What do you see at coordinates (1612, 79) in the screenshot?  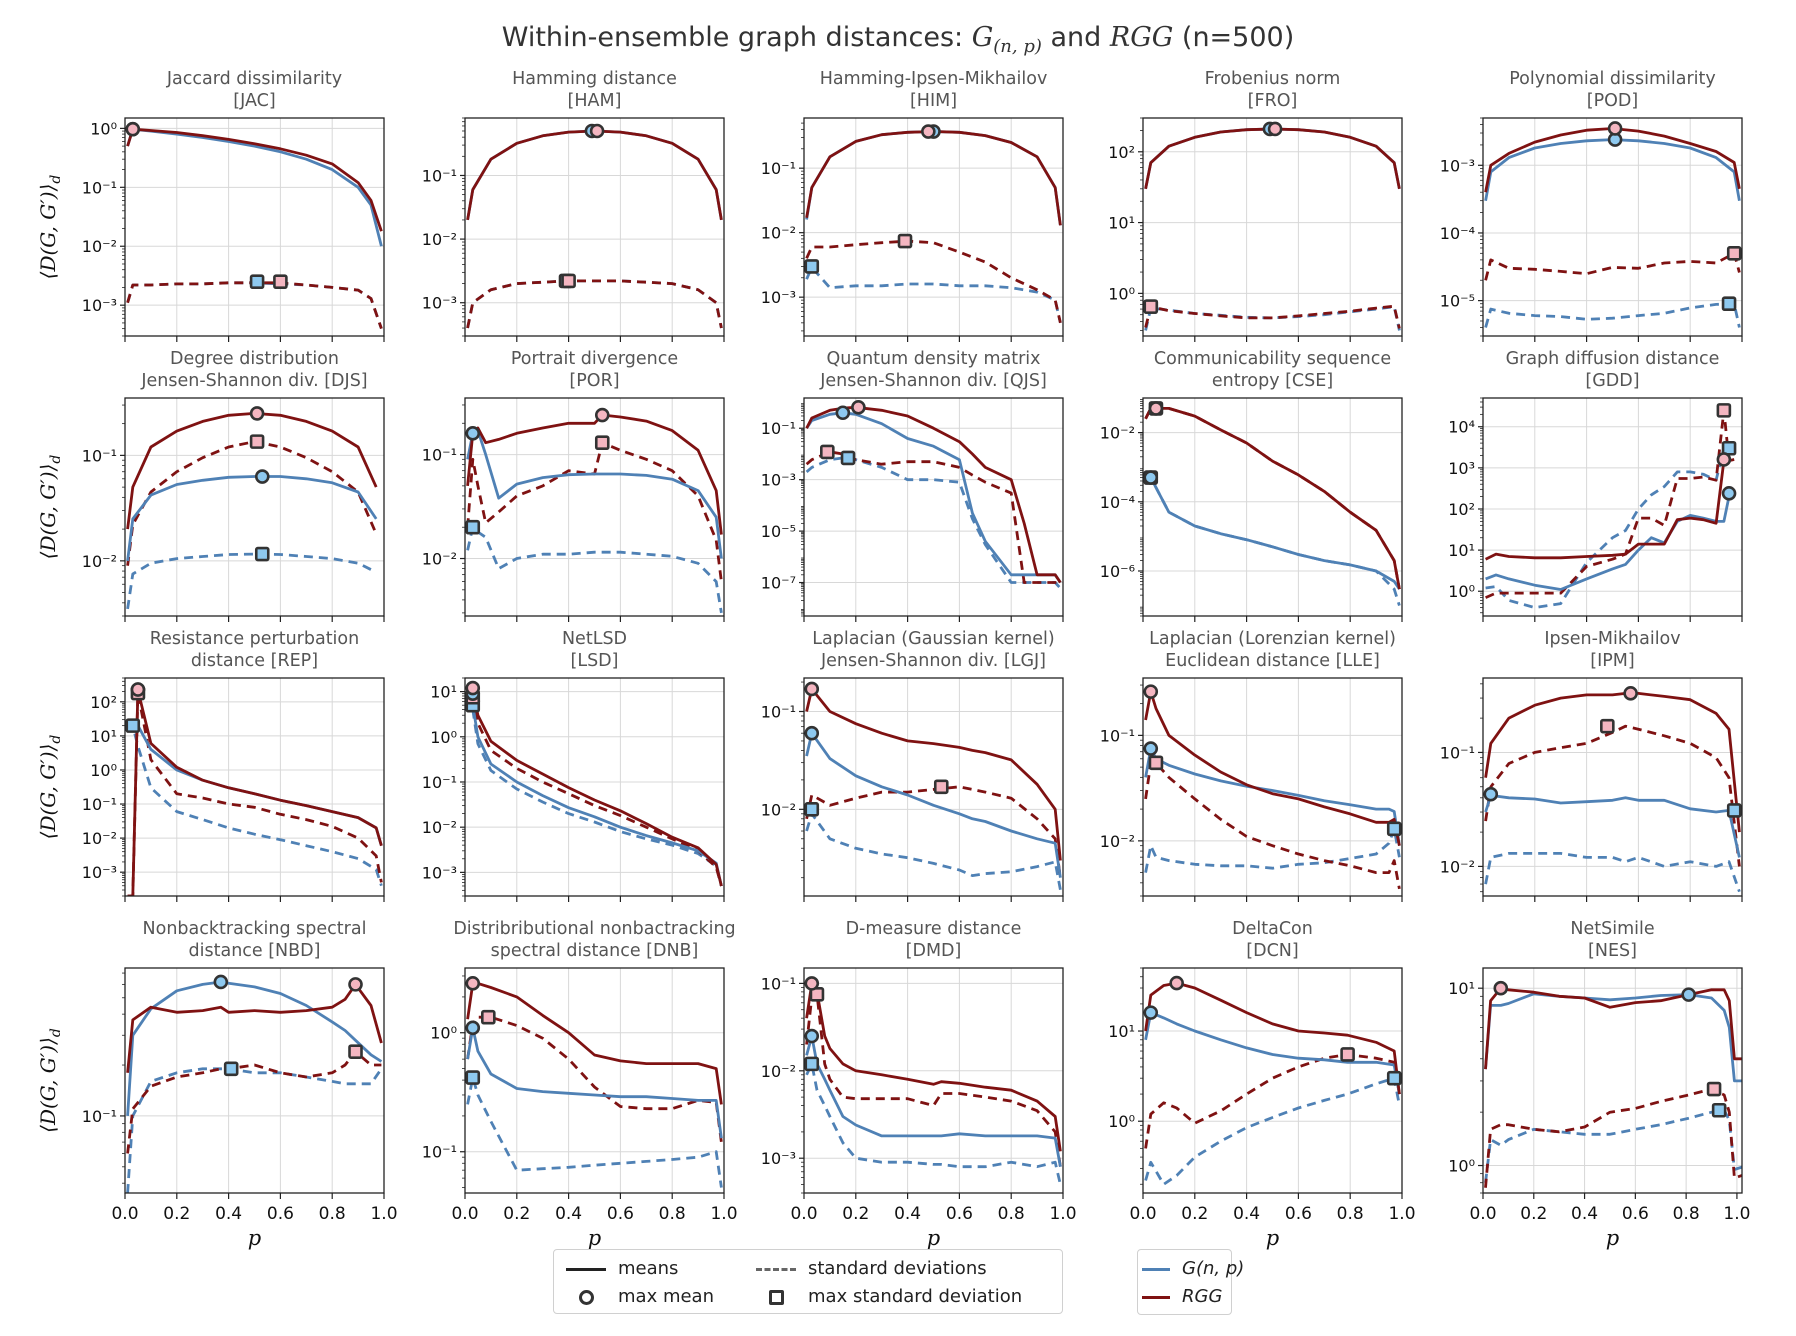 I see `subplot-title: Polynomial dissimilarity` at bounding box center [1612, 79].